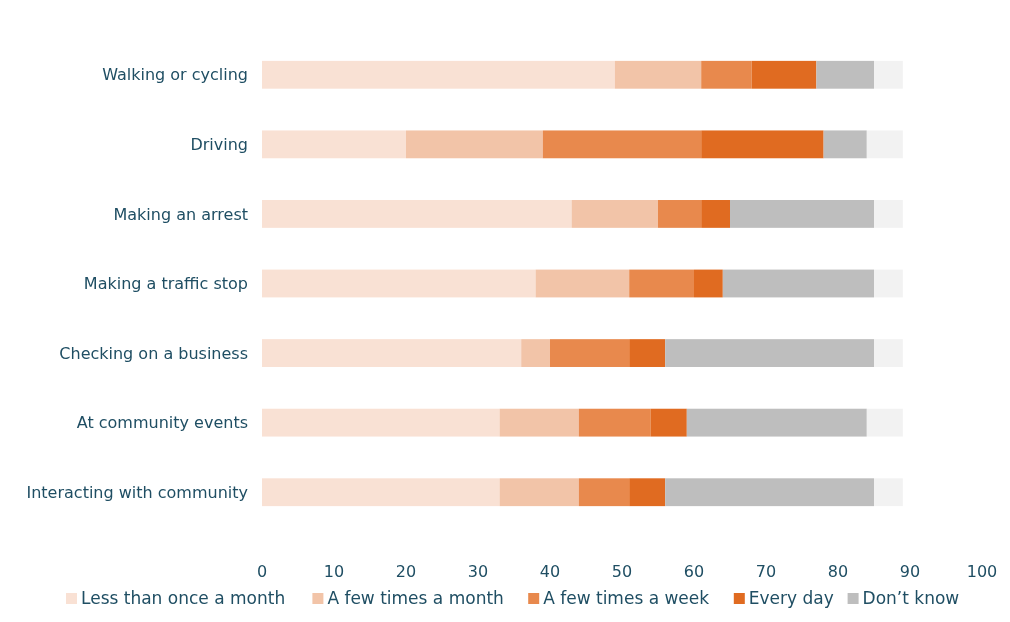  What do you see at coordinates (183, 598) in the screenshot?
I see `legend-label: Less than once a month` at bounding box center [183, 598].